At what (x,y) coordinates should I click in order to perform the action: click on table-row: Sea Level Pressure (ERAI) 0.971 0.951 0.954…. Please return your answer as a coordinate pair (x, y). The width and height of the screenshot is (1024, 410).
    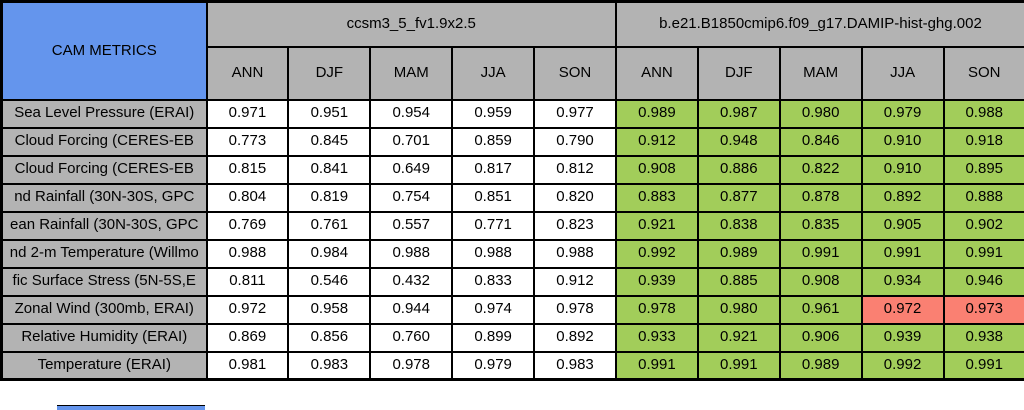
    Looking at the image, I should click on (512, 113).